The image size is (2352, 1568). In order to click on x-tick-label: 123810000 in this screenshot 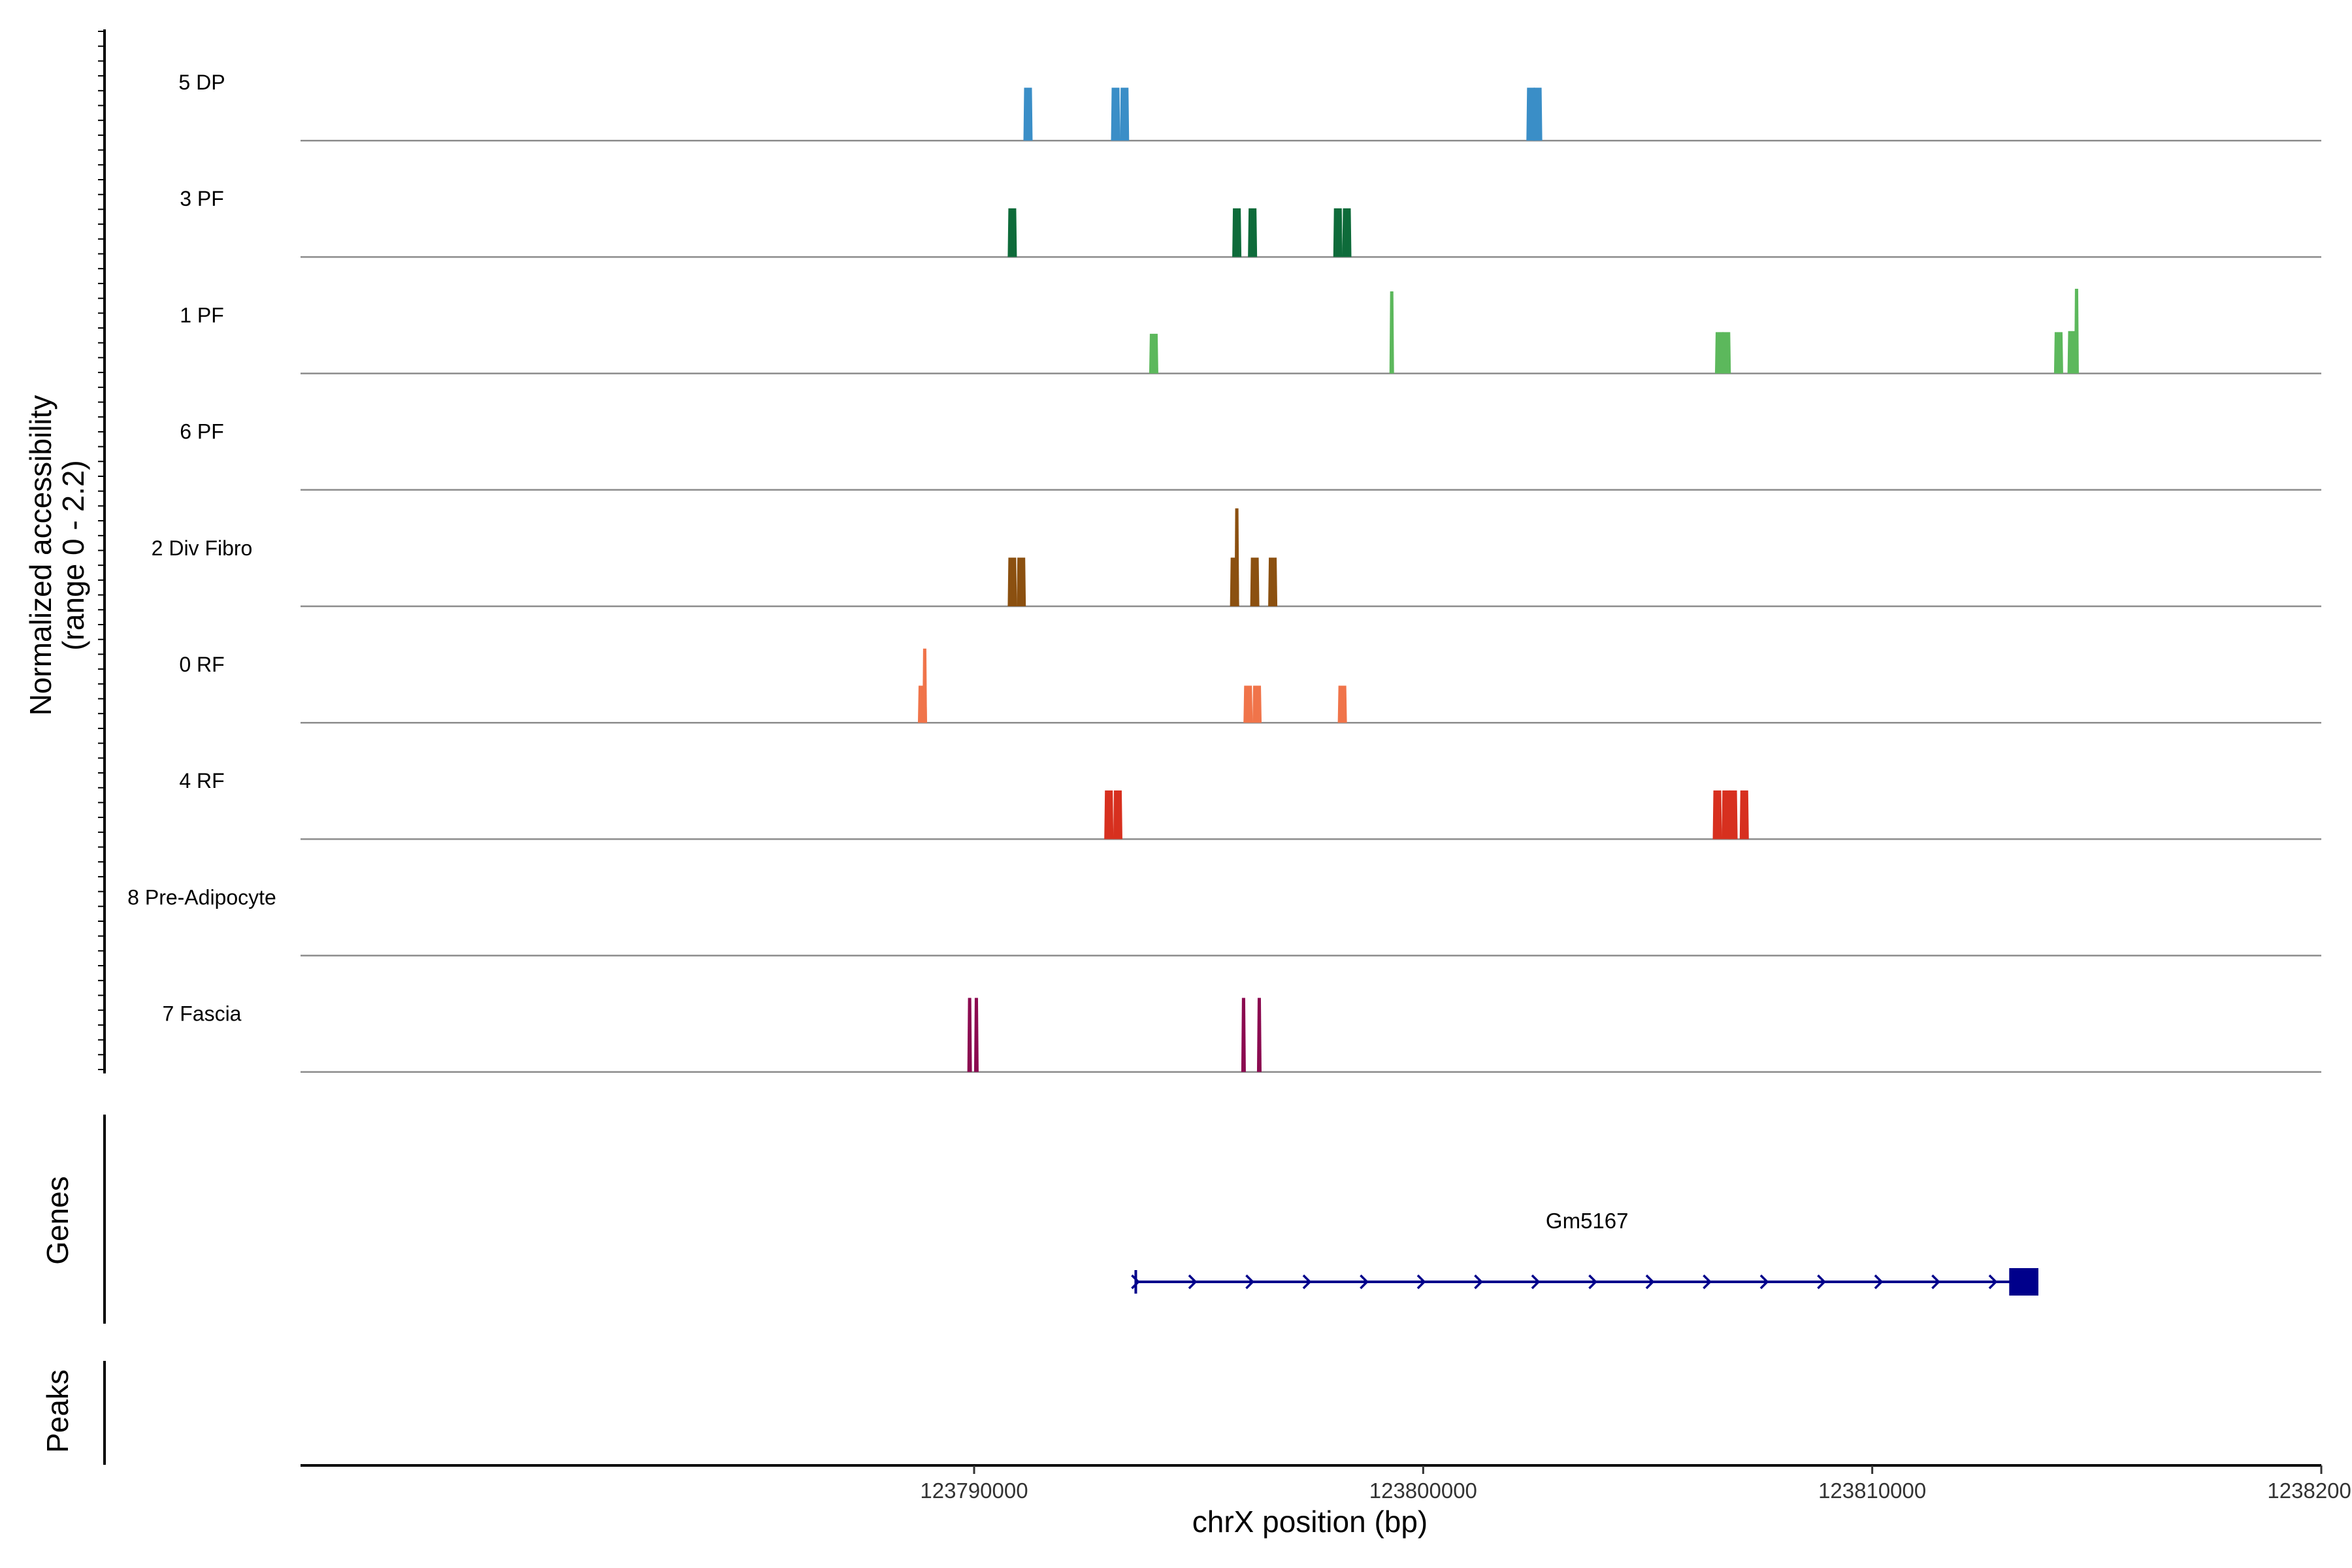, I will do `click(1872, 1490)`.